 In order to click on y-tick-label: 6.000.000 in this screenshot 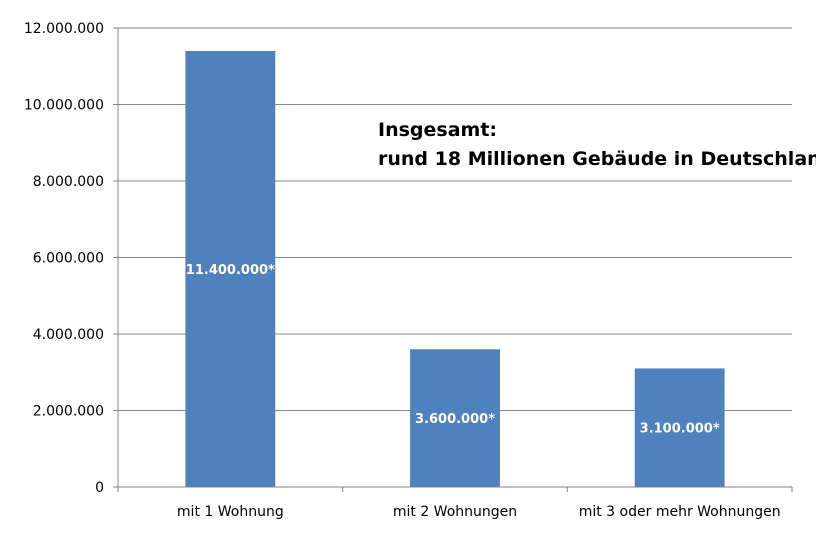, I will do `click(68, 259)`.